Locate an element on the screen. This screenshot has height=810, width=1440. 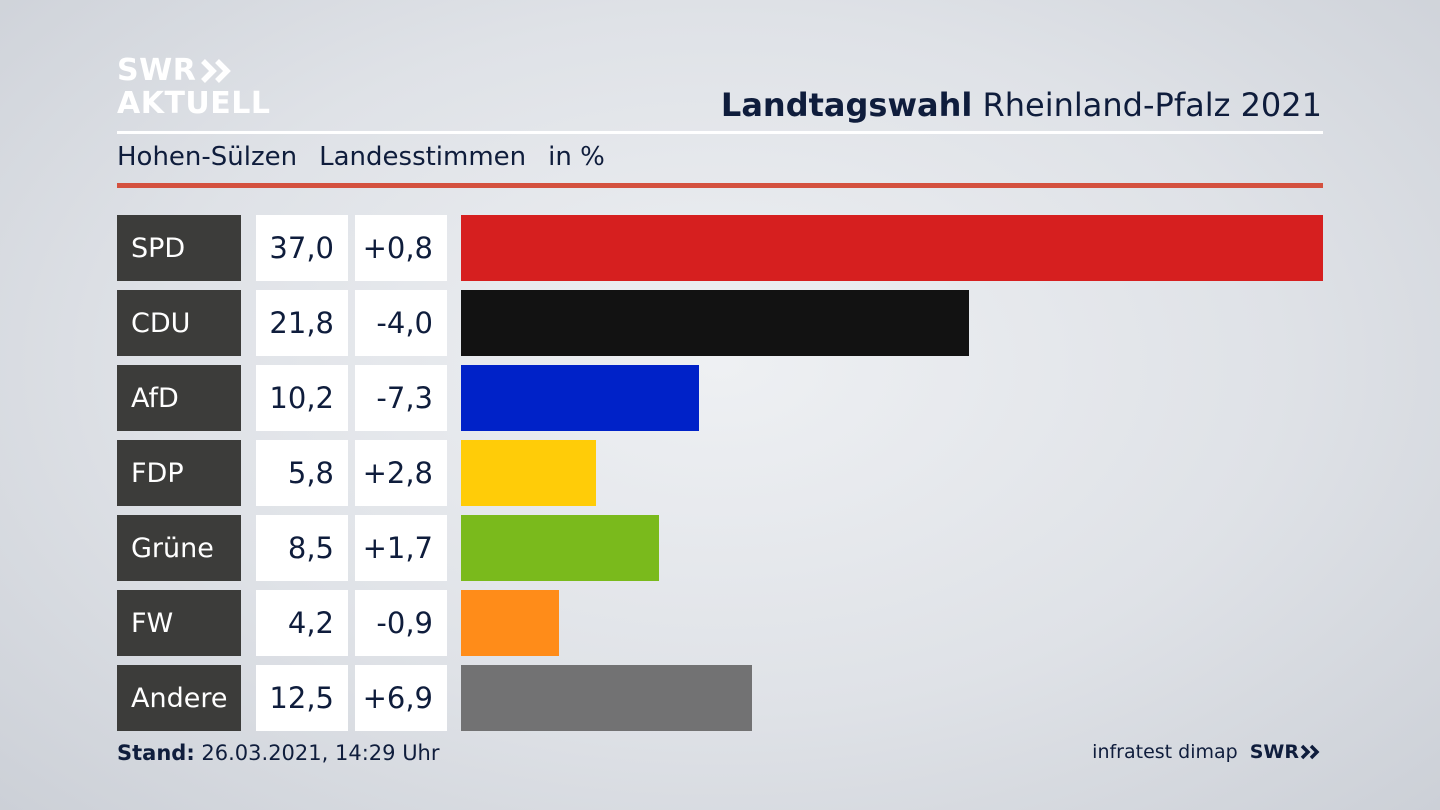
diff-label: -0,9 is located at coordinates (401, 623).